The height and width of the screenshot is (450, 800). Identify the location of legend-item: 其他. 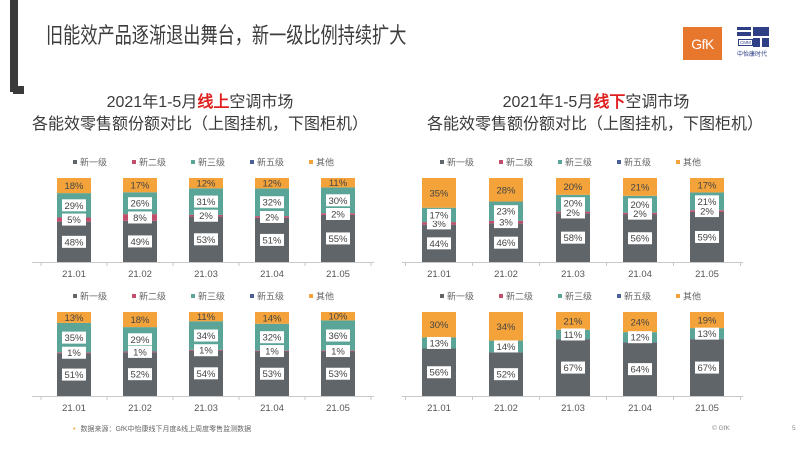
(688, 162).